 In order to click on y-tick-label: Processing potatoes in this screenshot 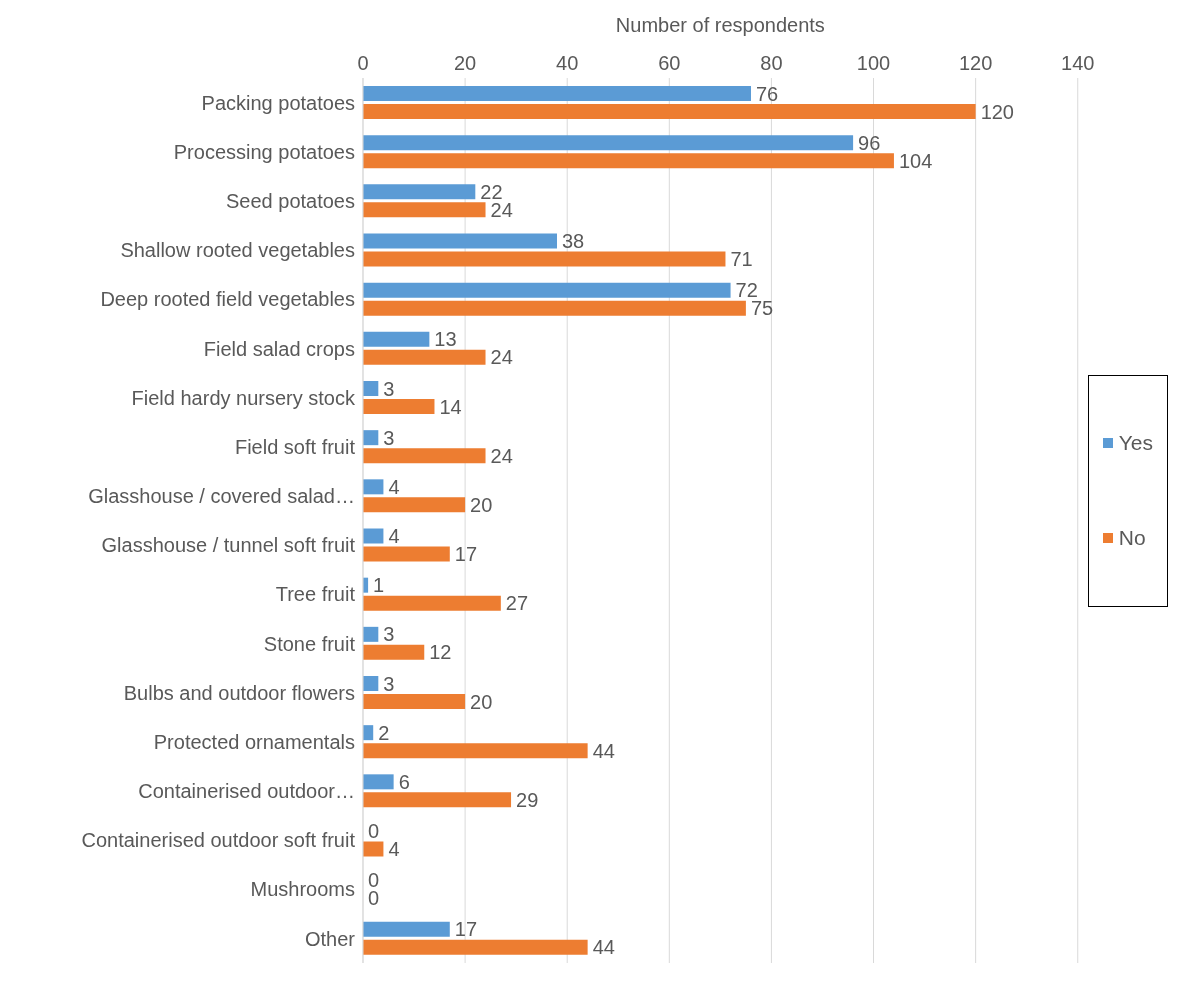, I will do `click(264, 151)`.